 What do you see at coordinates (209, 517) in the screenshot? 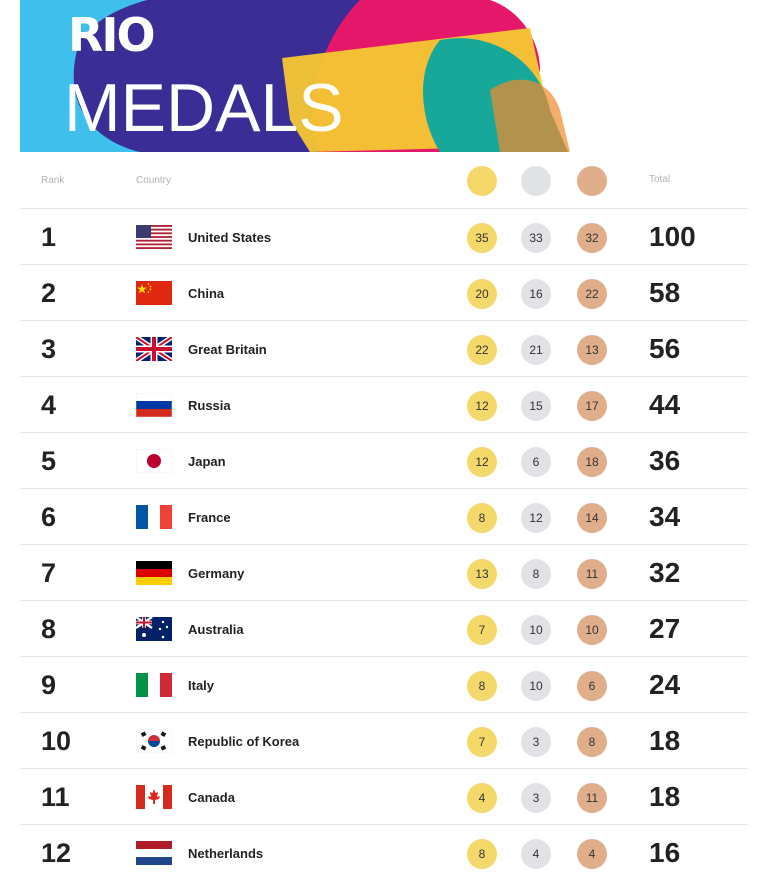
I see `country-name: France` at bounding box center [209, 517].